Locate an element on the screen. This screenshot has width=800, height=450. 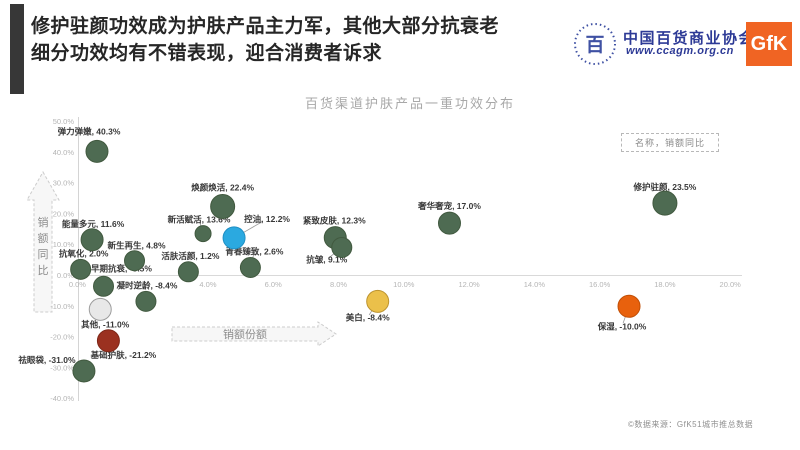
point-label: 修护驻颜, 23.5% is located at coordinates (665, 187).